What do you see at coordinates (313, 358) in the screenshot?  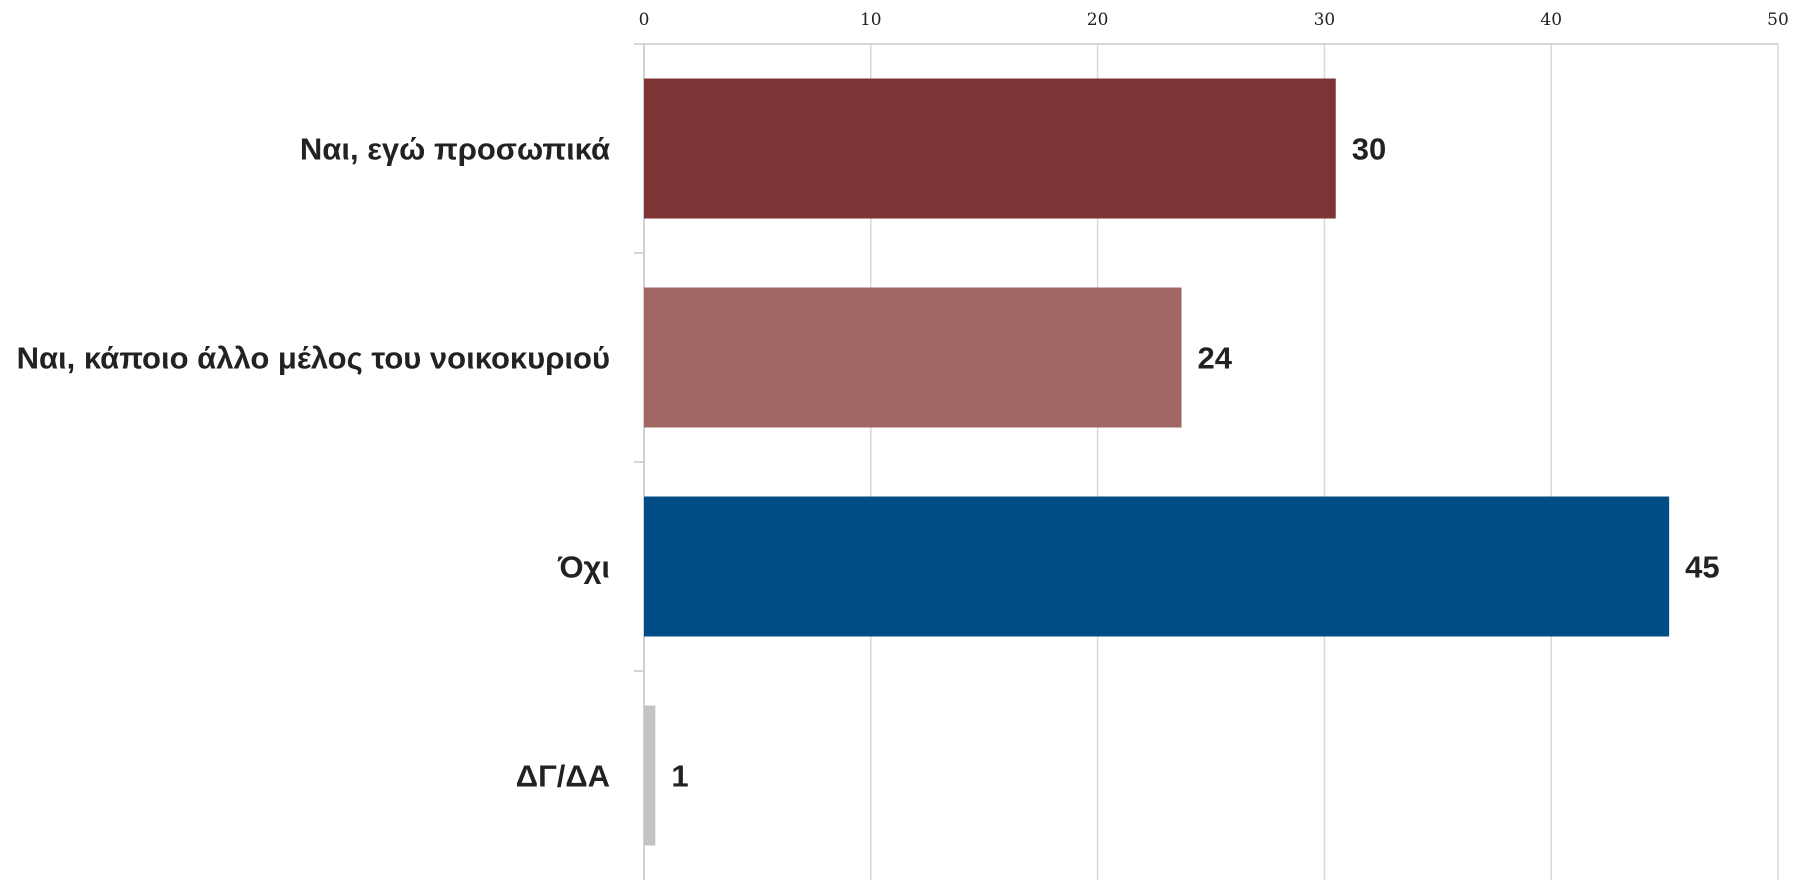 I see `category-label: Ναι, κάποιο άλλο μέλος του νοικοκυριού` at bounding box center [313, 358].